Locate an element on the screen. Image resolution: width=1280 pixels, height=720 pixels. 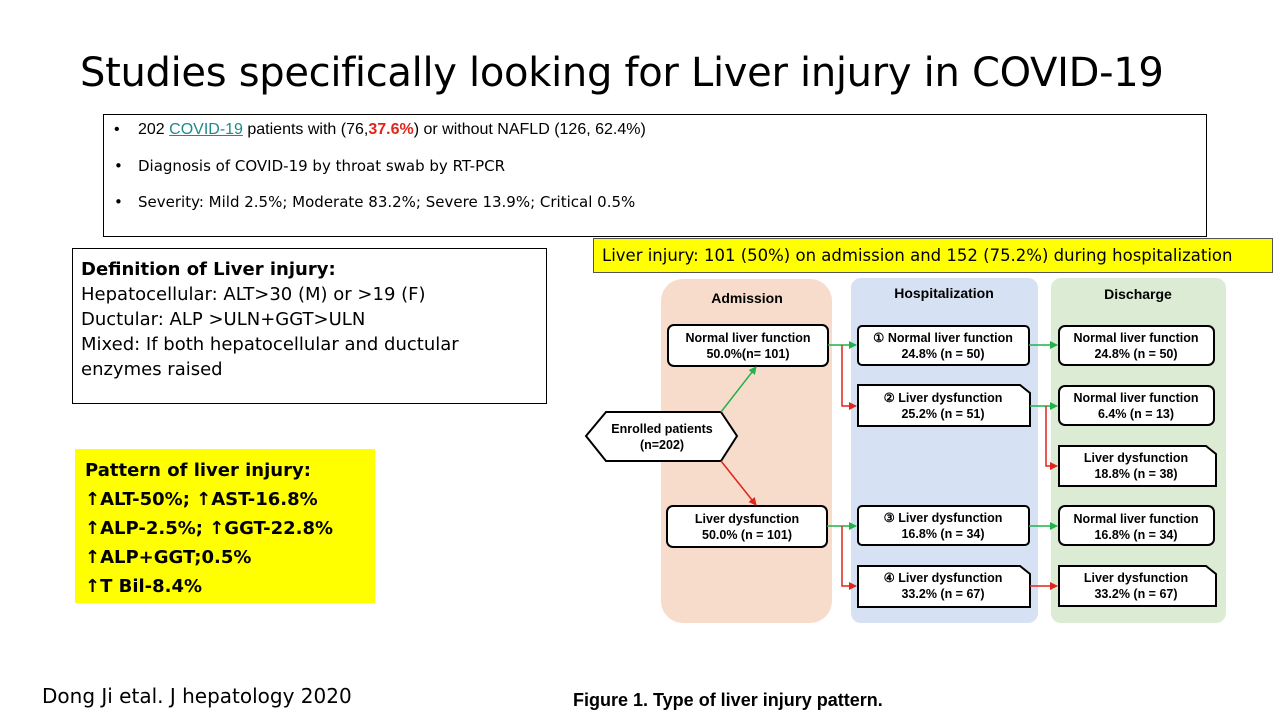
enrolled-label: Enrolled patients is located at coordinates (661, 429).